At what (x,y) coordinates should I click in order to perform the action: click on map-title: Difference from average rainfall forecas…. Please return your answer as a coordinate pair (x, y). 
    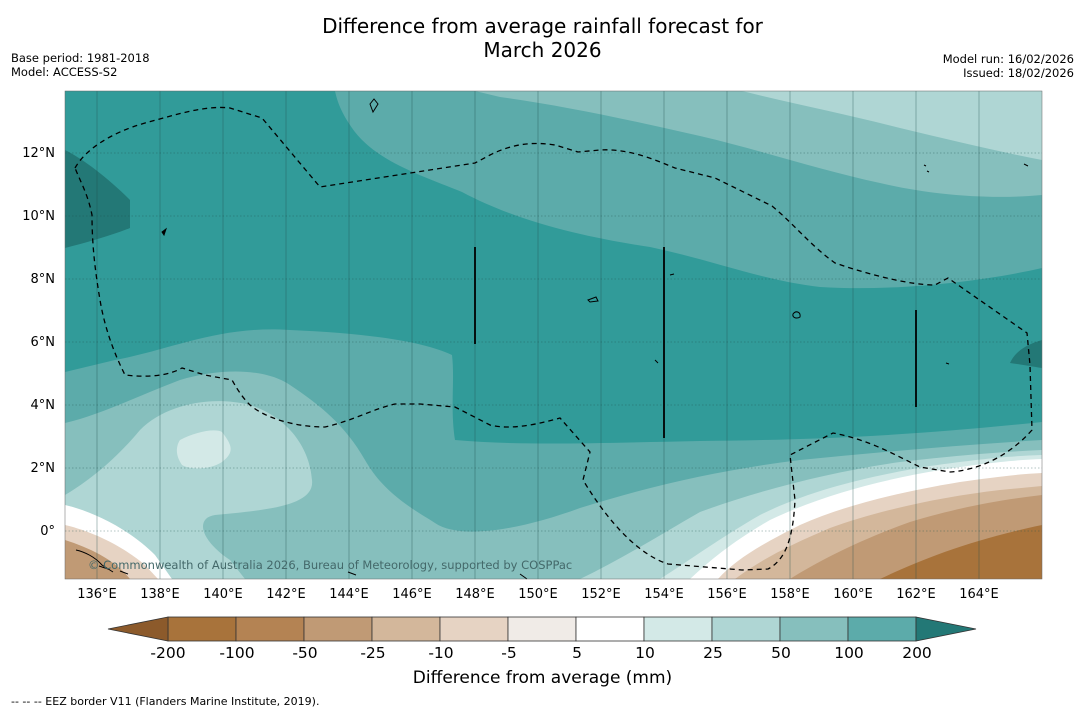
    Looking at the image, I should click on (542, 38).